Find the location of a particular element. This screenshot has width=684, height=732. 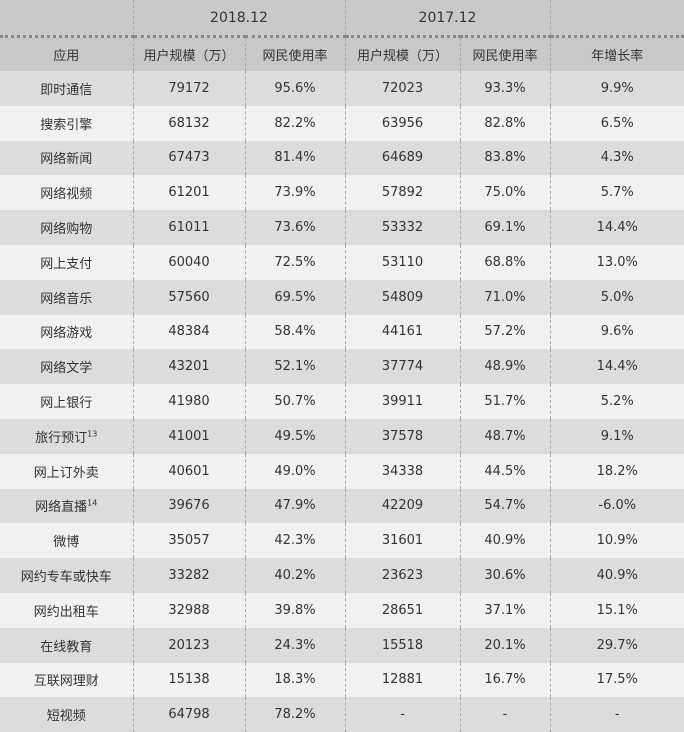

users-2017-text: 53332 is located at coordinates (402, 228).